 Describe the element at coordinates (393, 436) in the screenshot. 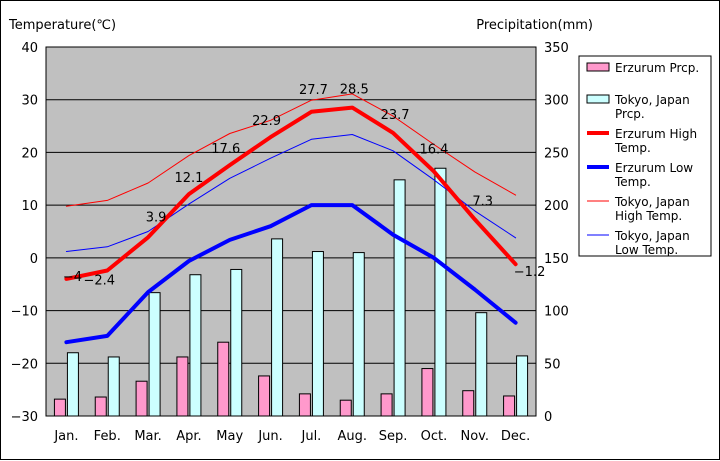

I see `month-label: Sep.` at that location.